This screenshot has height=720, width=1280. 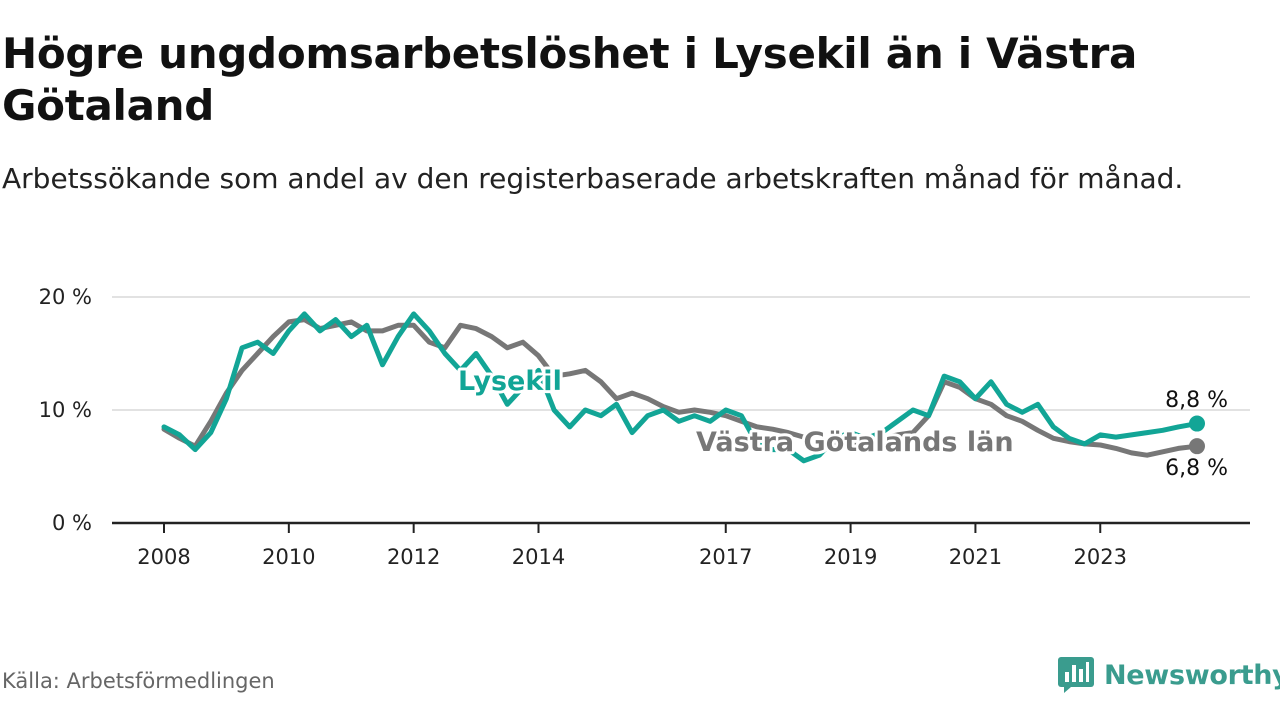 What do you see at coordinates (163, 557) in the screenshot?
I see `x-tick-label: 2008` at bounding box center [163, 557].